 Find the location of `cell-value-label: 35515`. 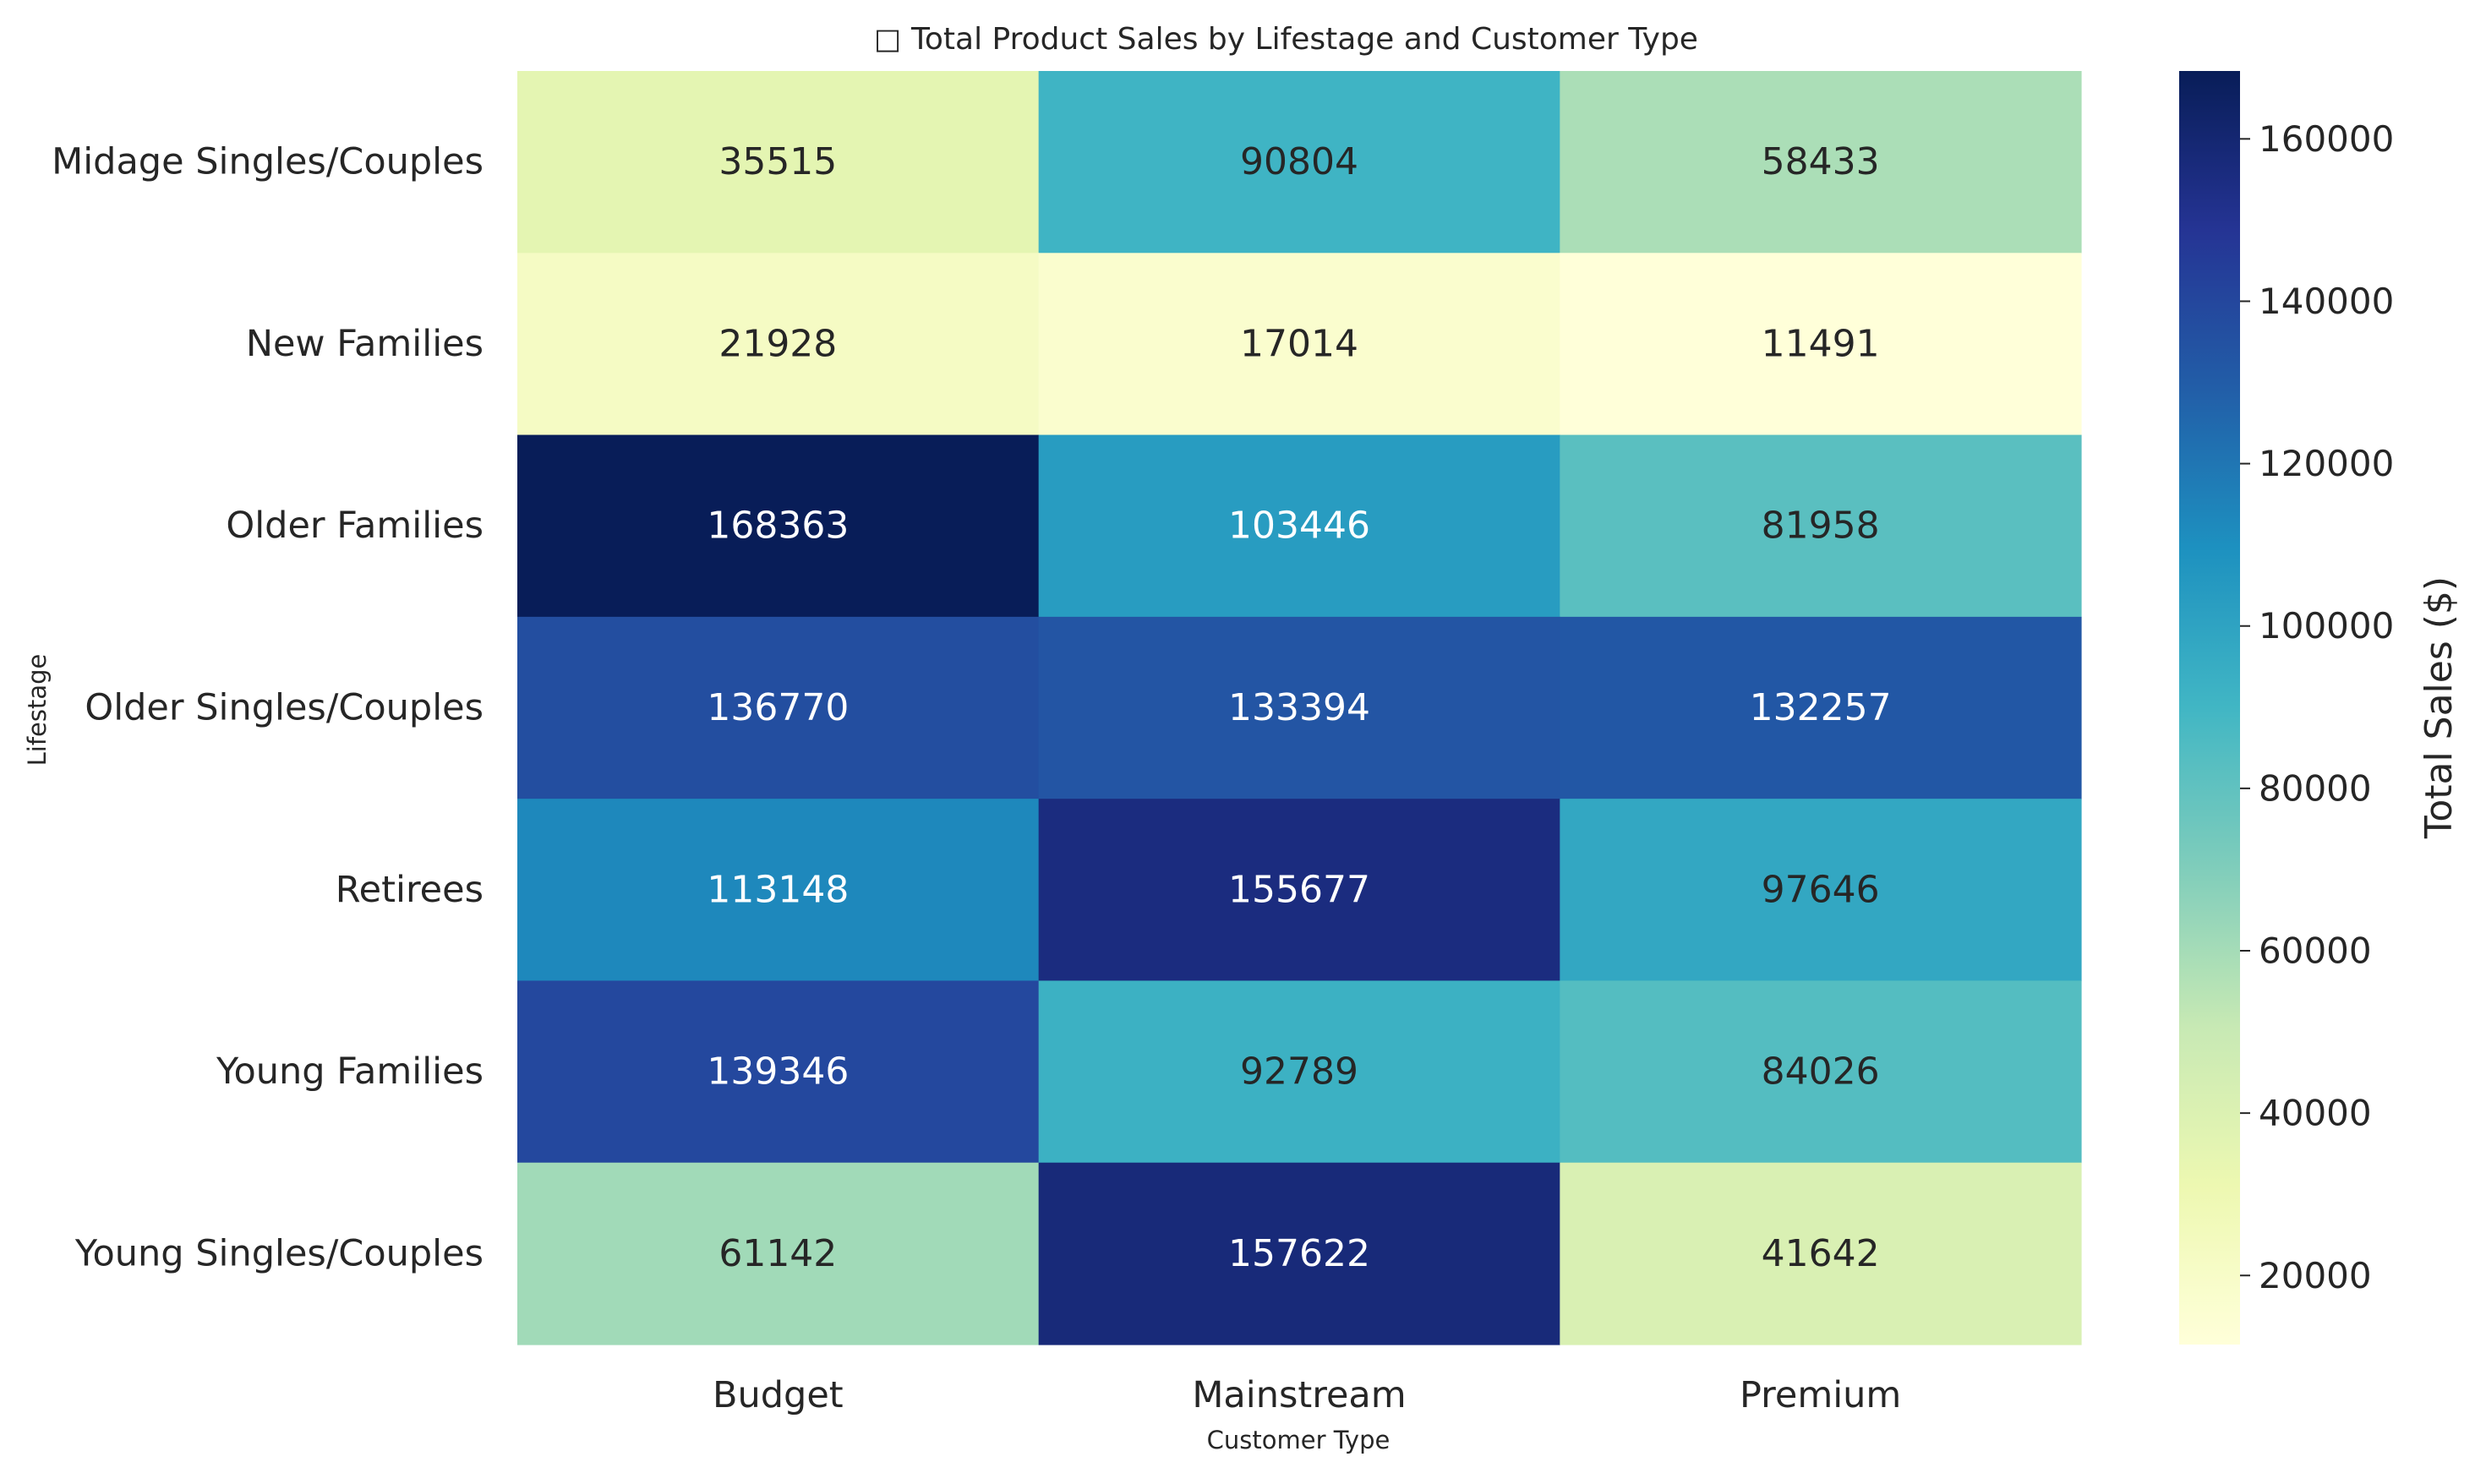

cell-value-label: 35515 is located at coordinates (777, 162).